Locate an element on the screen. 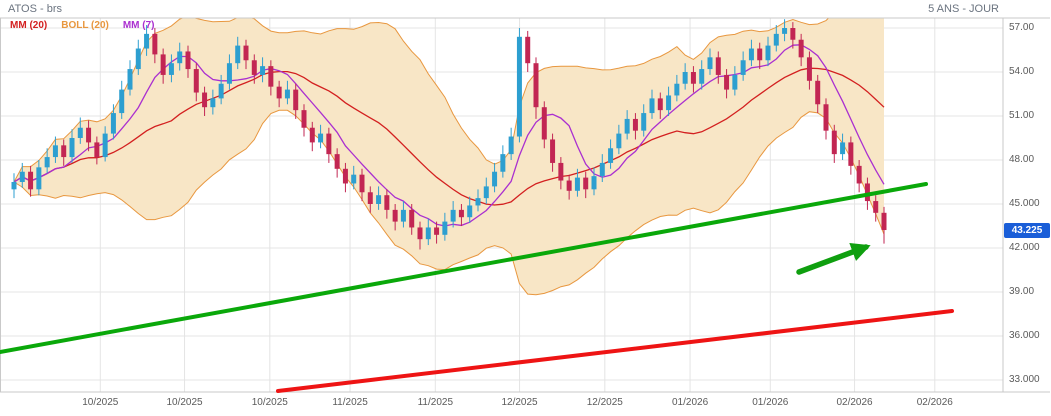 The image size is (1051, 416). price-axis-label: 54.00 is located at coordinates (1022, 71).